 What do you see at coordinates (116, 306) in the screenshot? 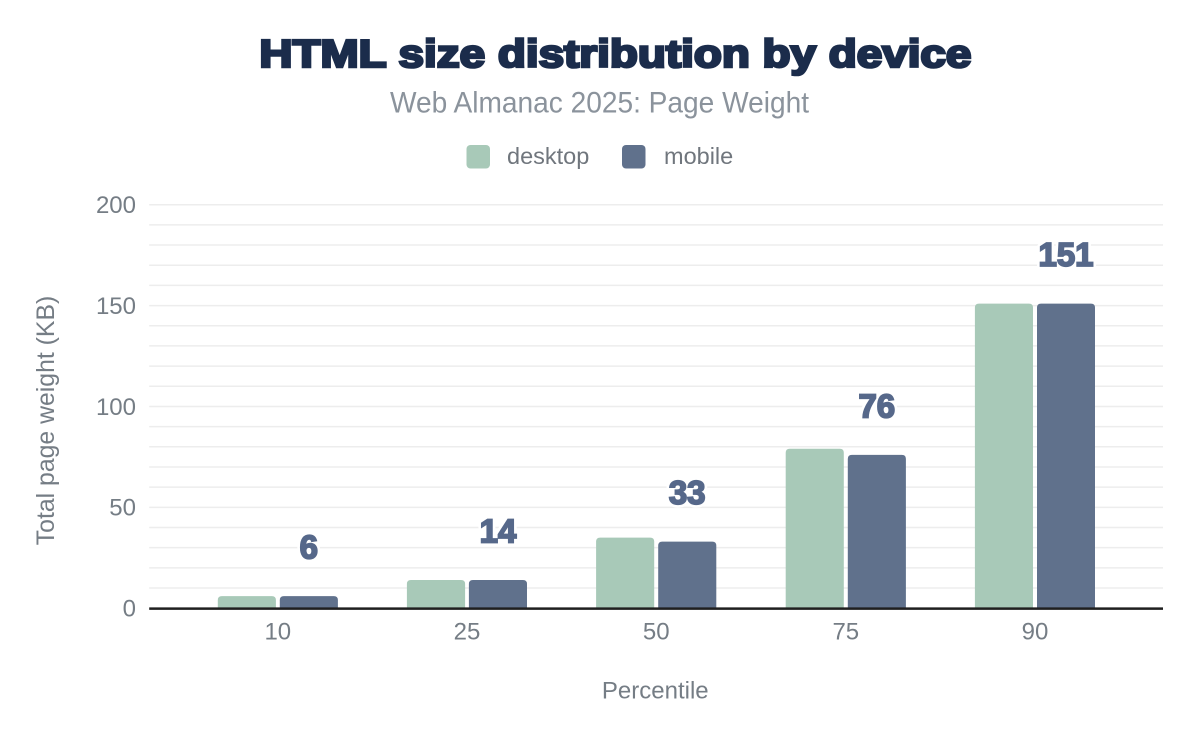
I see `svg-text: 150` at bounding box center [116, 306].